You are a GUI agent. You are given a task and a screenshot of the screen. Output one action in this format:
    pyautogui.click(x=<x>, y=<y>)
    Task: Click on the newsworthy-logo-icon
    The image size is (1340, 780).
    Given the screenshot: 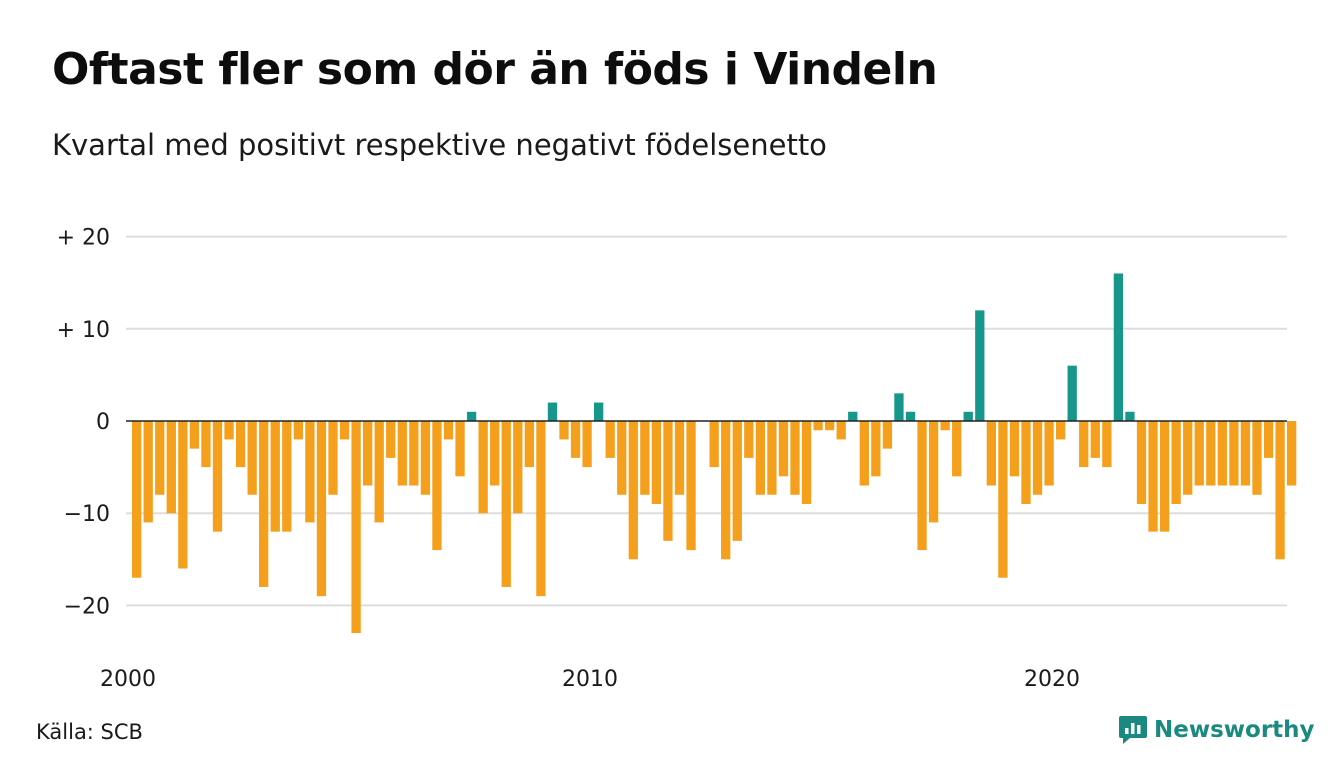 What is the action you would take?
    pyautogui.click(x=1133, y=730)
    